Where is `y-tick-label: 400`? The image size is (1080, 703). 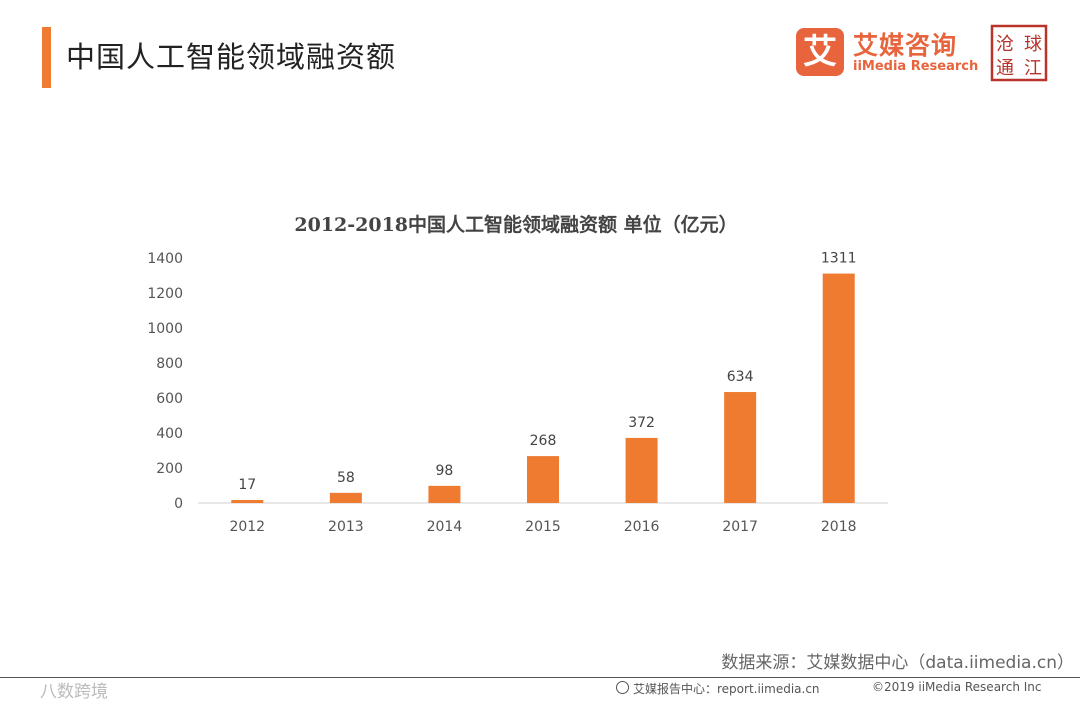
y-tick-label: 400 is located at coordinates (169, 434).